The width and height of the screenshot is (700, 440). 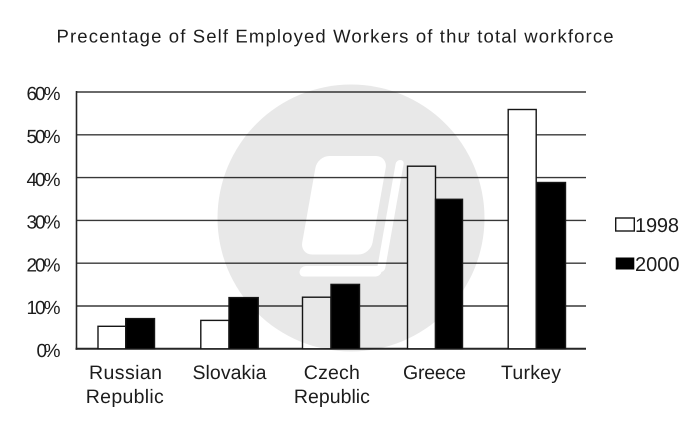 I want to click on svg-text: 20%, so click(x=44, y=265).